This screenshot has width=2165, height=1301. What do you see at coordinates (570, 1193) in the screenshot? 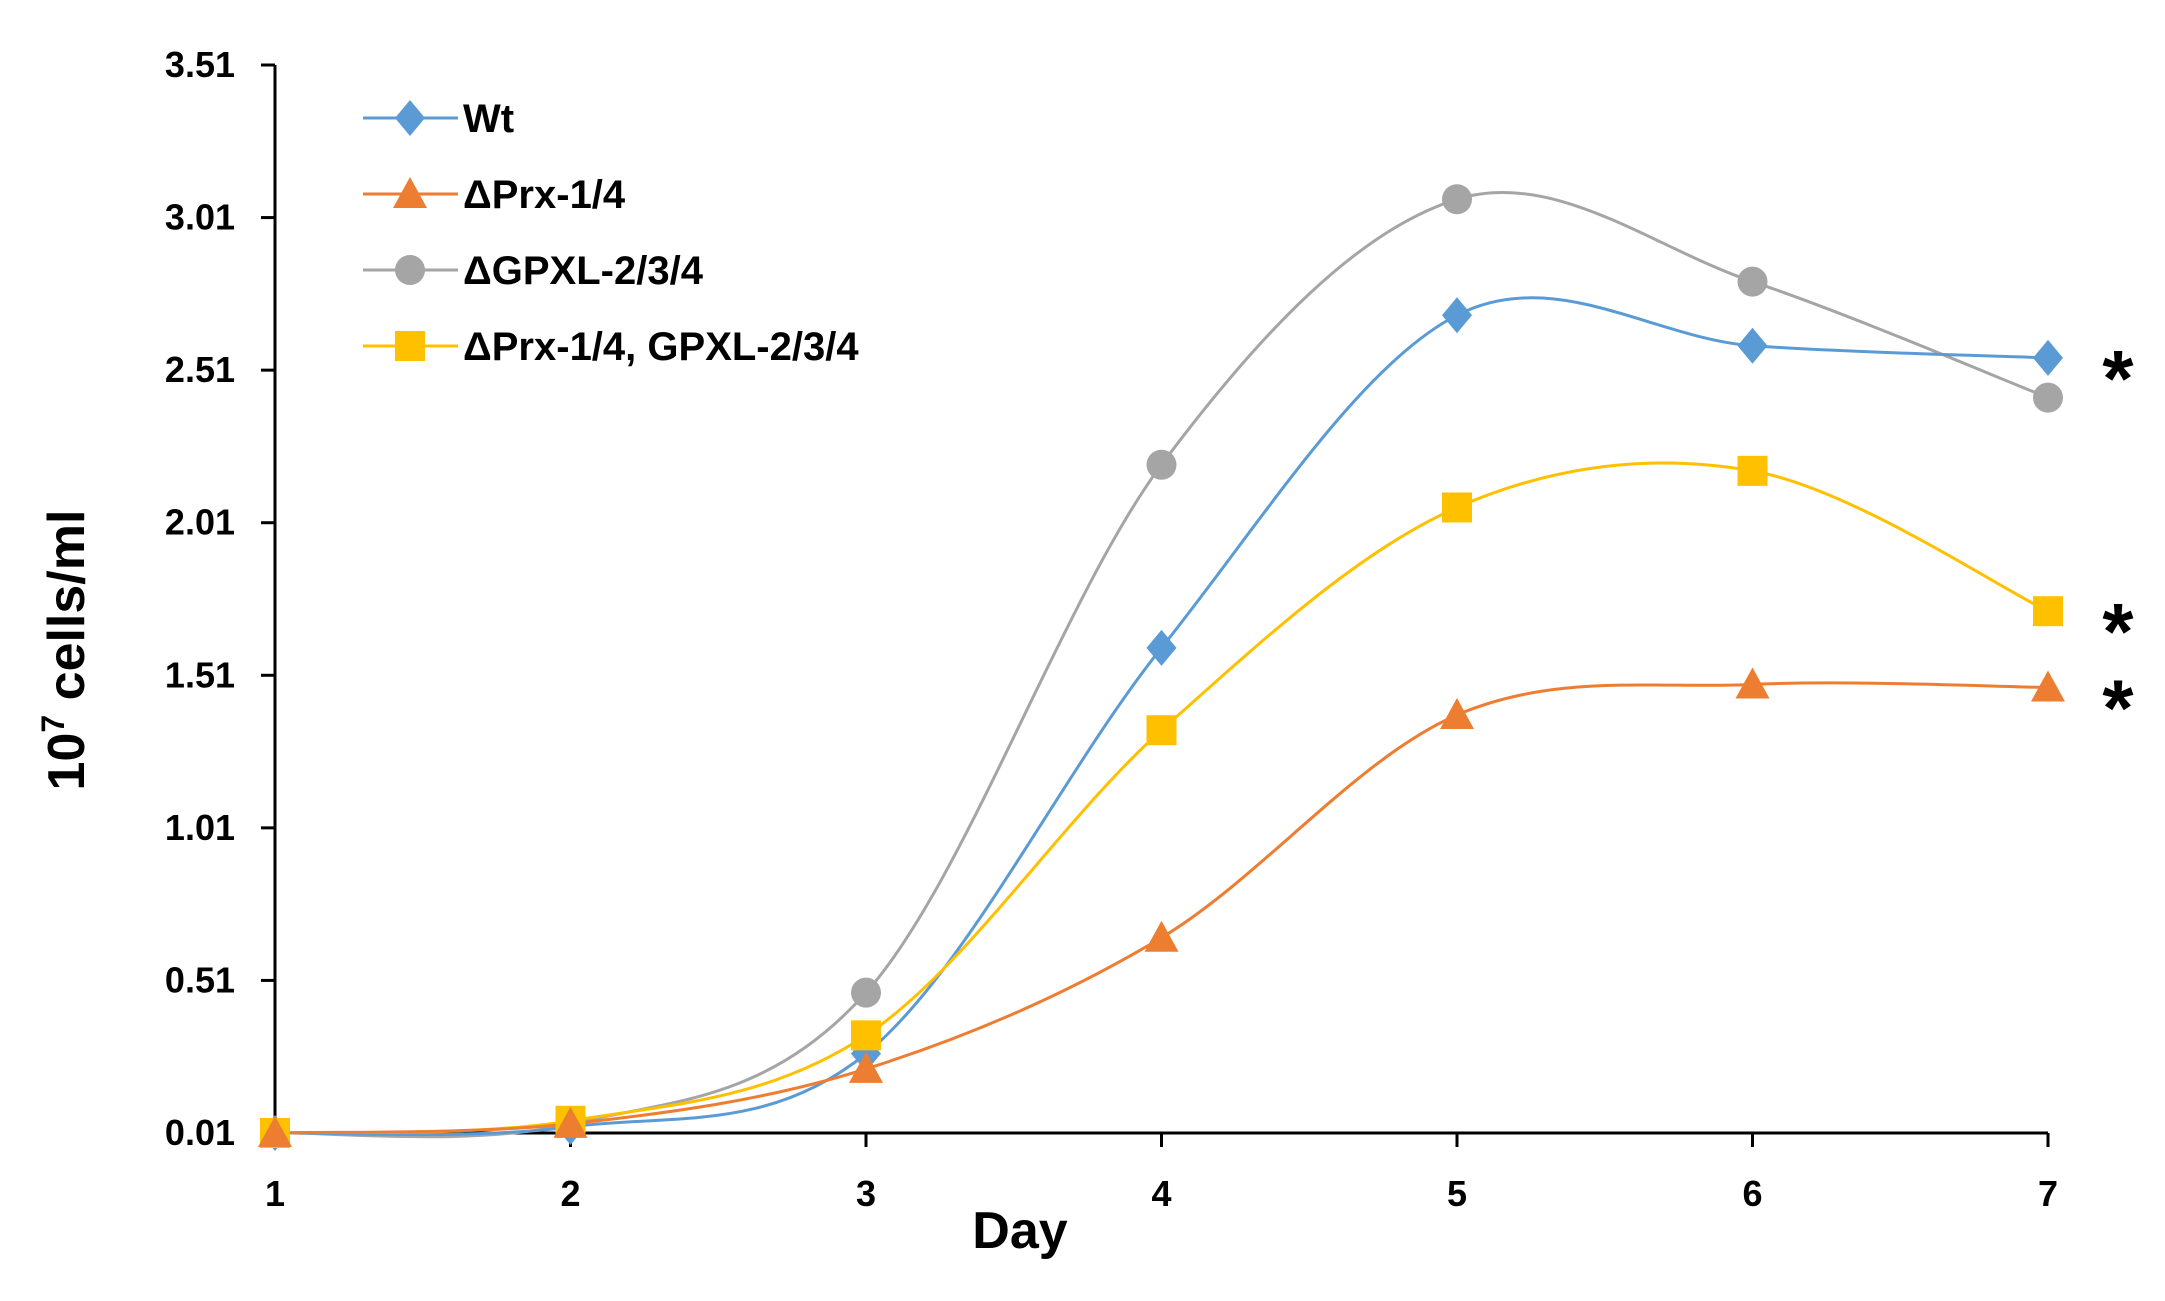
I see `x-tick-label: 2` at bounding box center [570, 1193].